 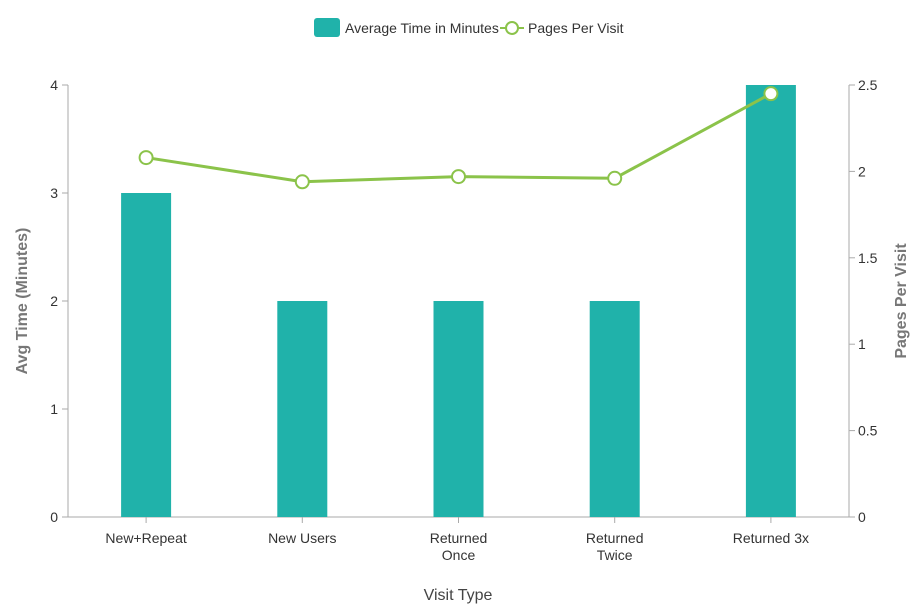 I want to click on y-ticks-left: 0 1 2 3 4, so click(x=59, y=301).